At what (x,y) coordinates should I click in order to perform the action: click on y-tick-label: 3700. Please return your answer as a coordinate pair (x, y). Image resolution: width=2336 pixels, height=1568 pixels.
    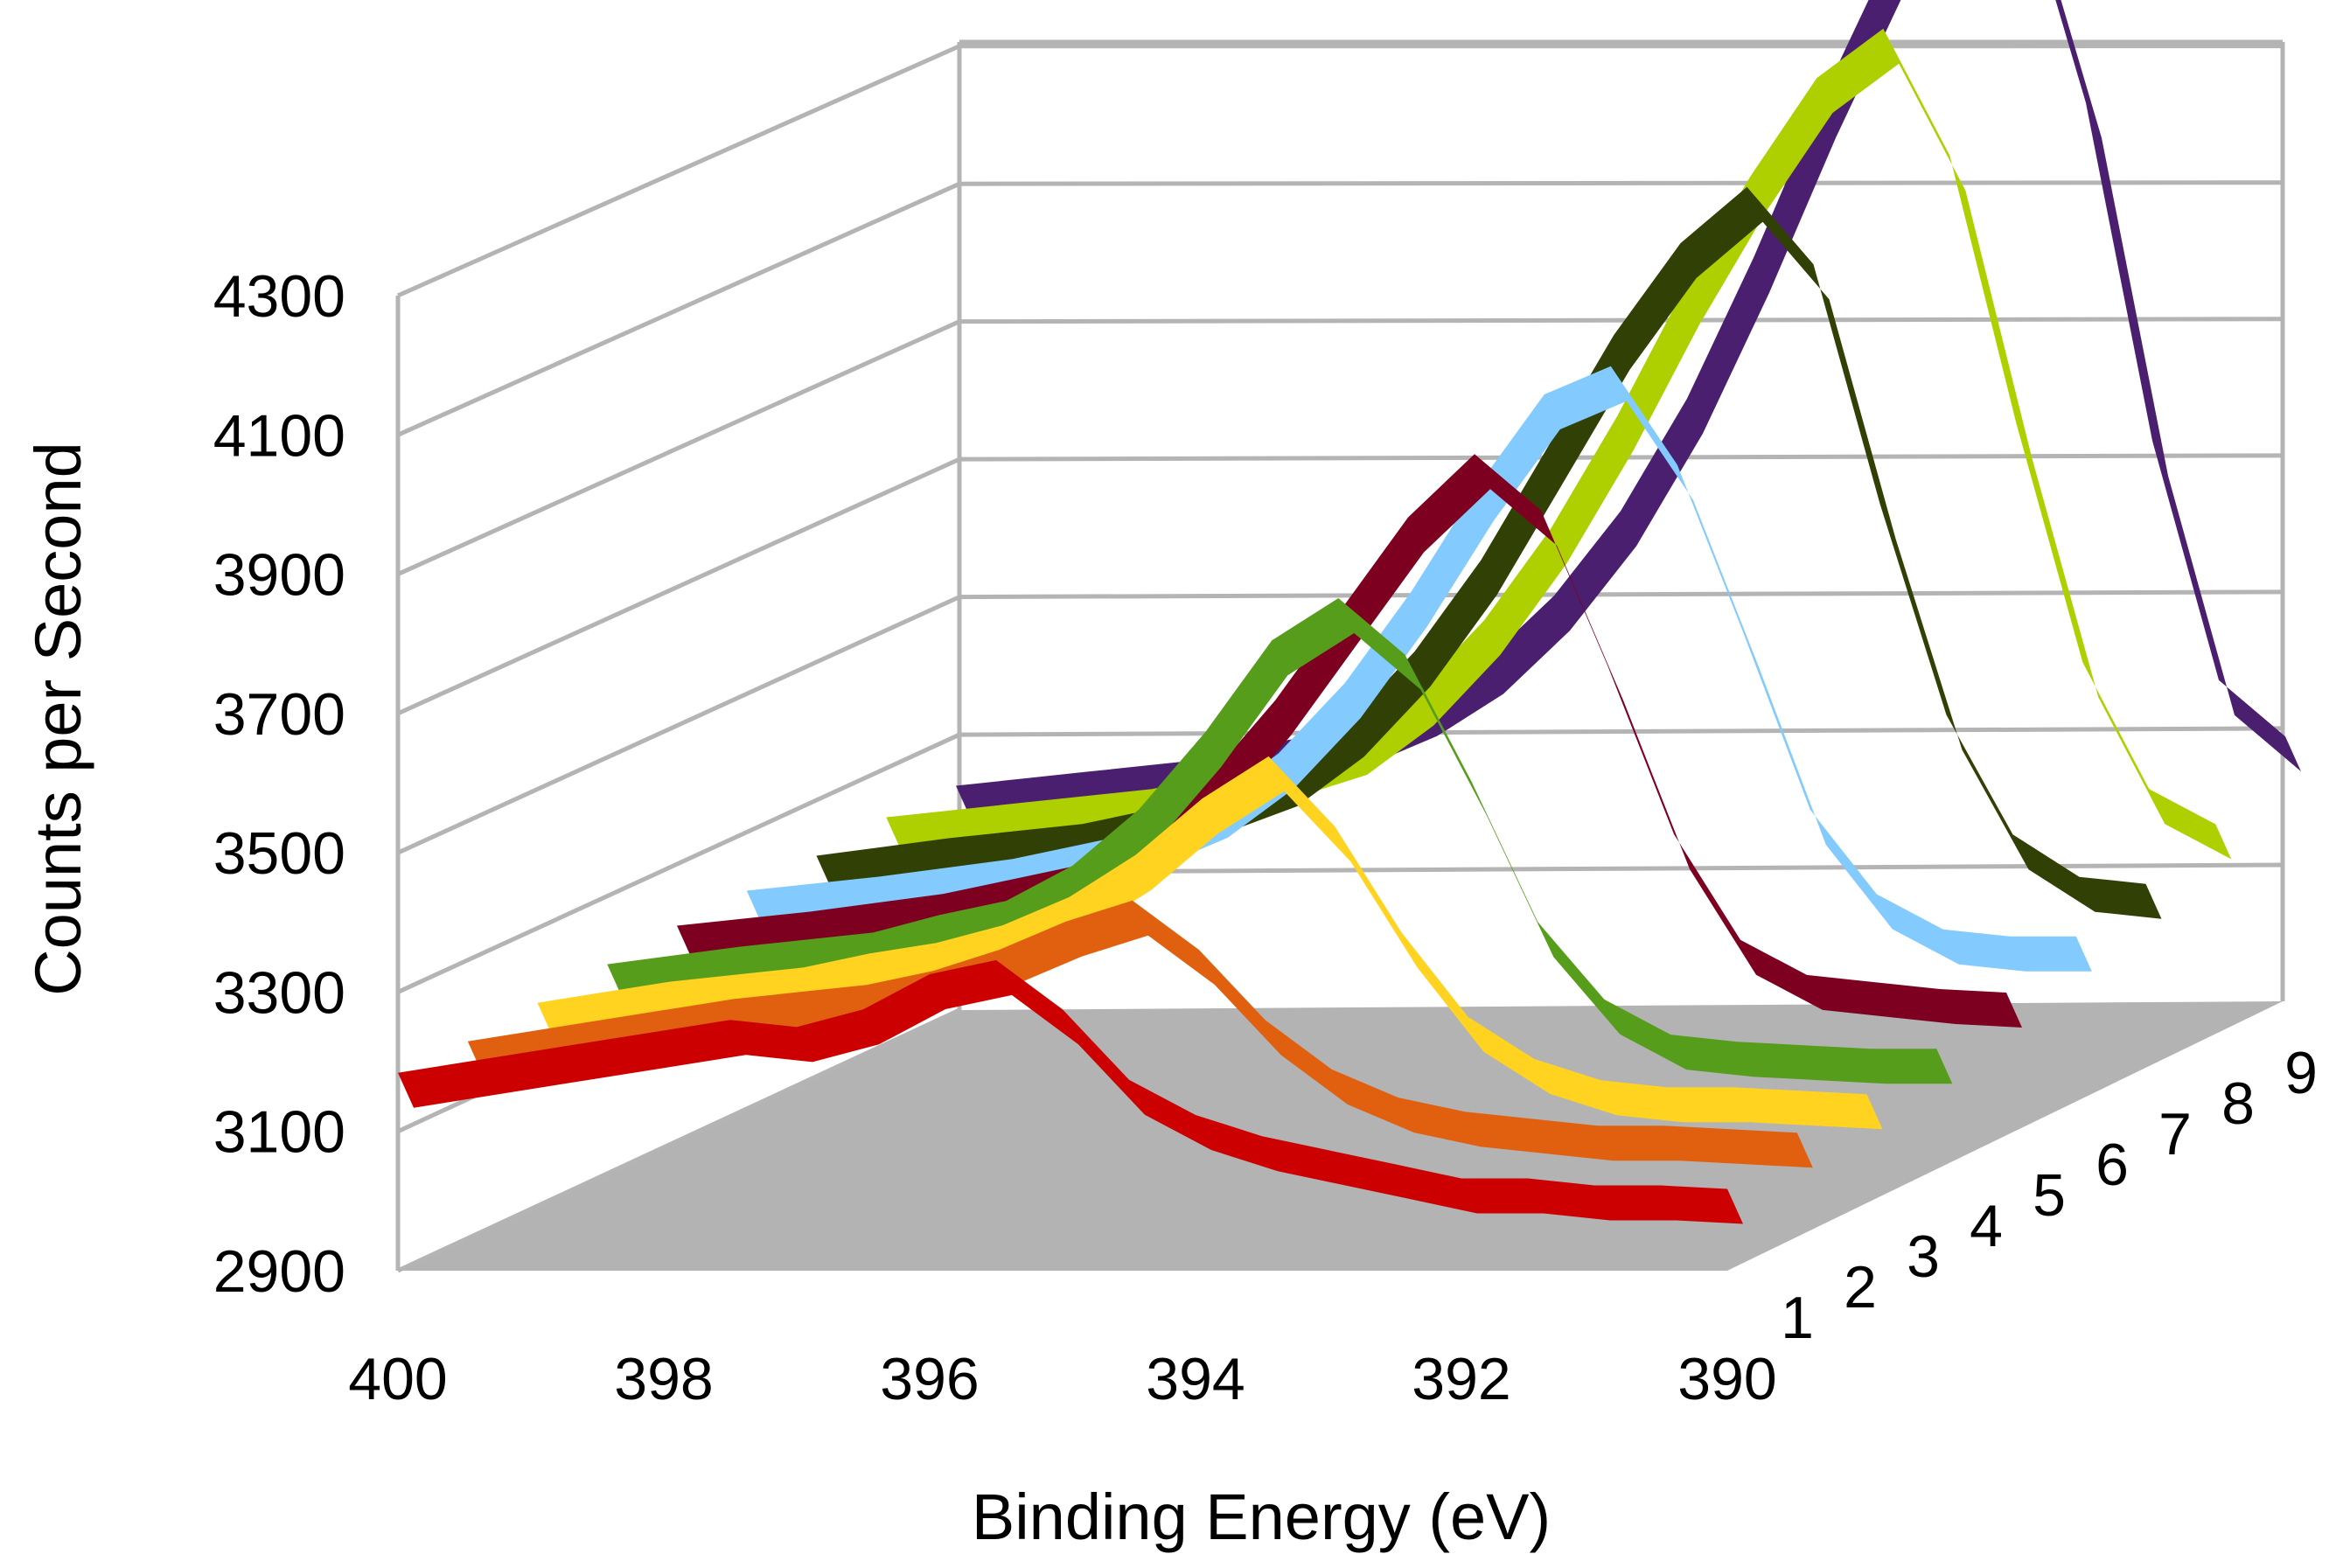
    Looking at the image, I should click on (279, 714).